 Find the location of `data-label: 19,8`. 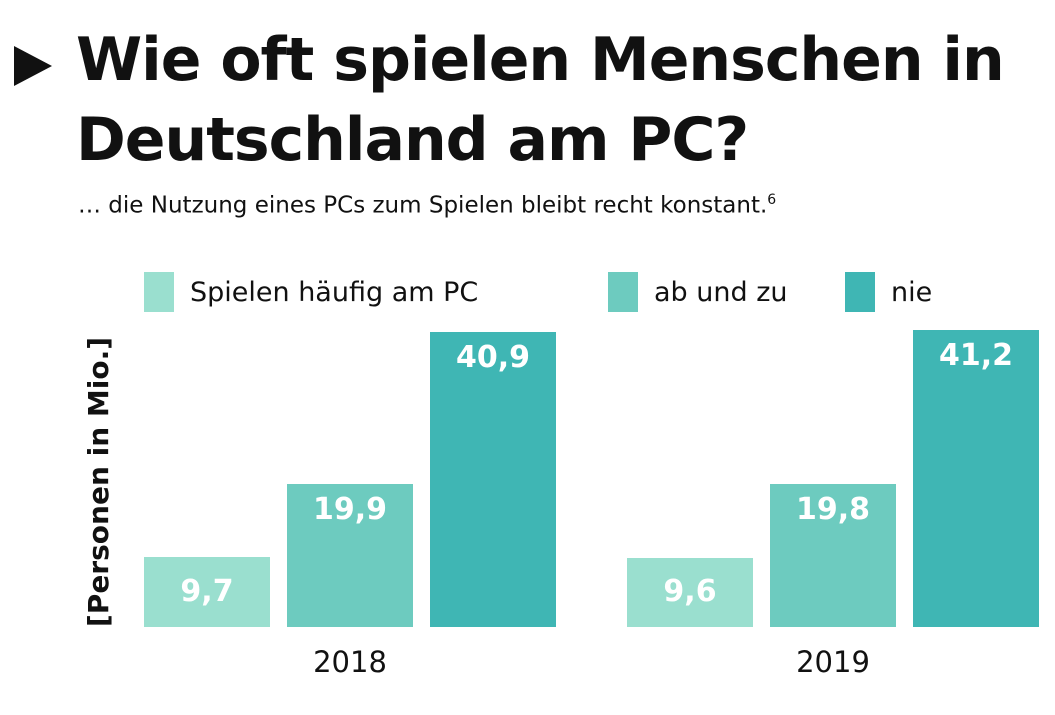

data-label: 19,8 is located at coordinates (833, 510).